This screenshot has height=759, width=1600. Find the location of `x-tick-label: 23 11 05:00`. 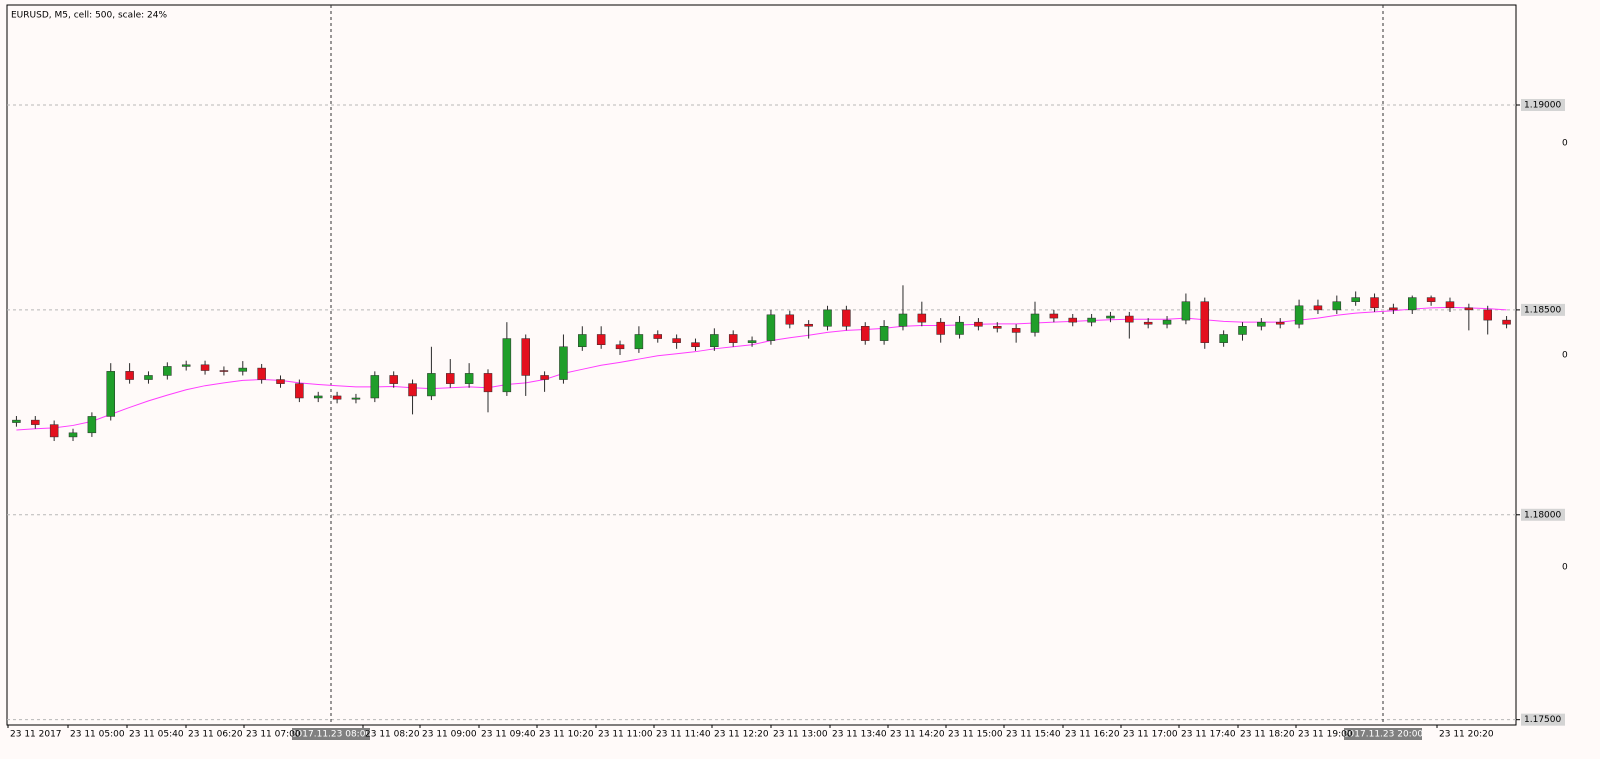

x-tick-label: 23 11 05:00 is located at coordinates (97, 735).